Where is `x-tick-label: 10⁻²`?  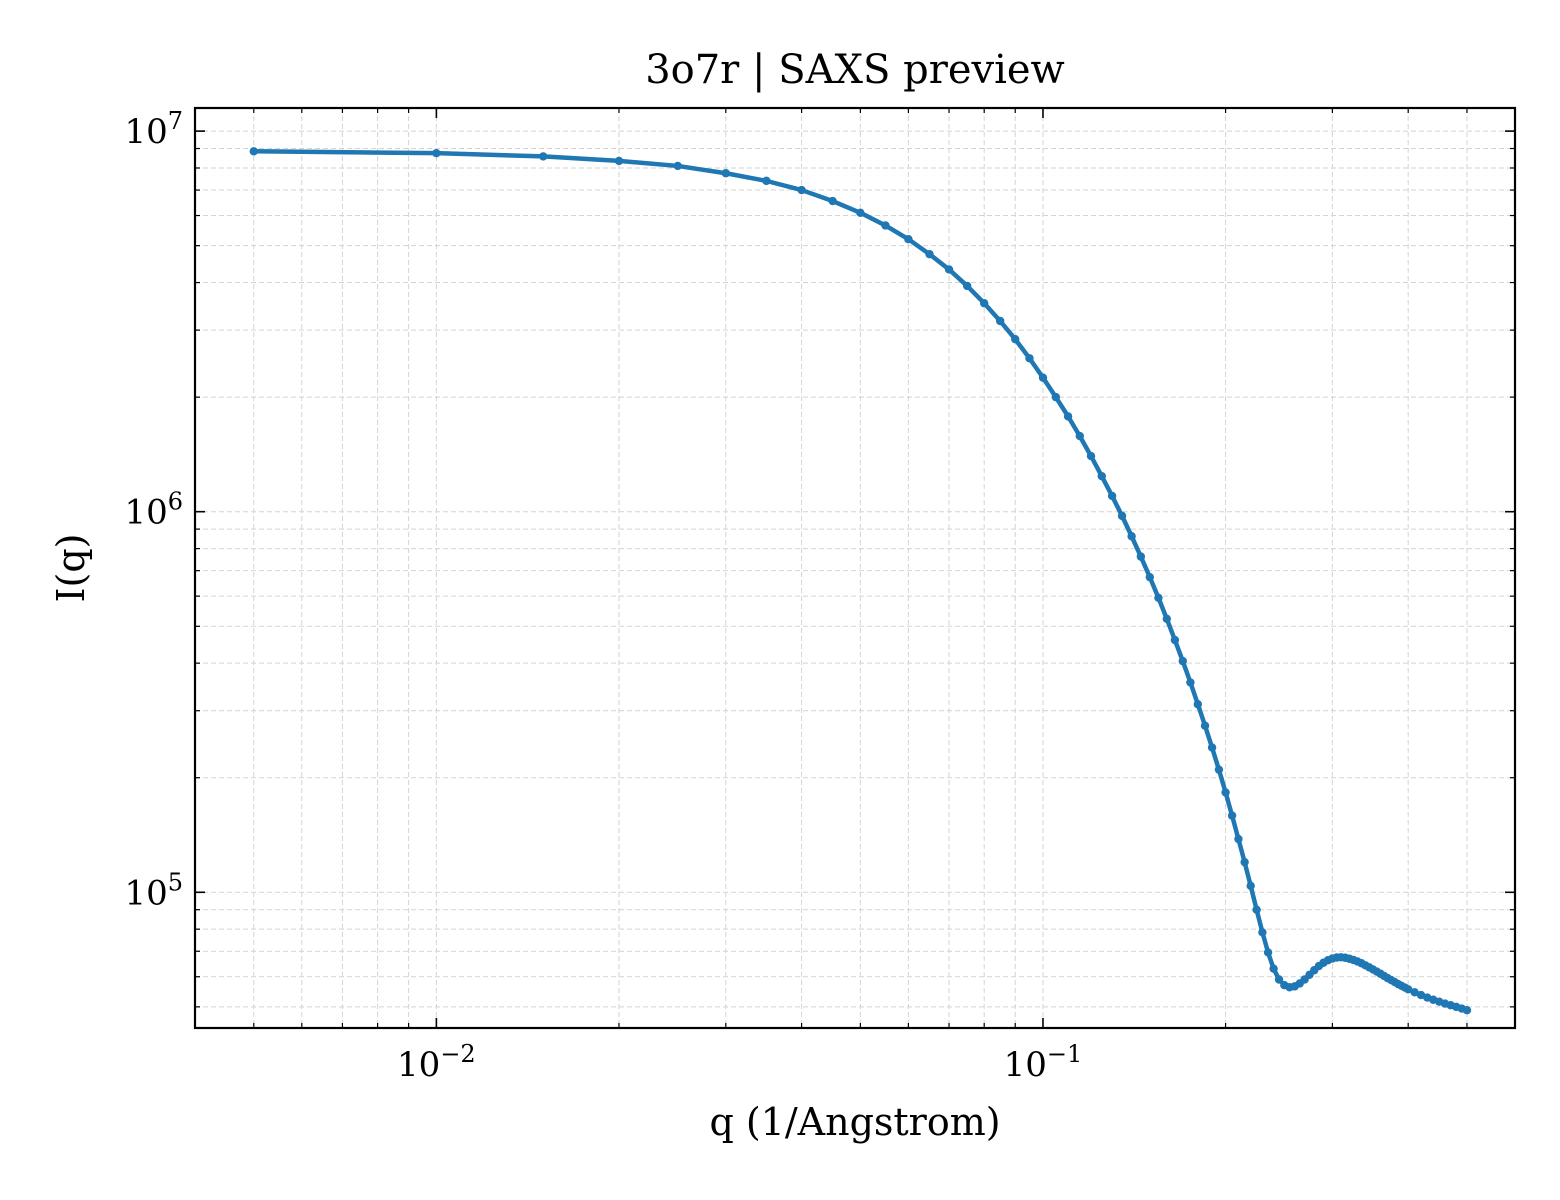
x-tick-label: 10⁻² is located at coordinates (436, 1062).